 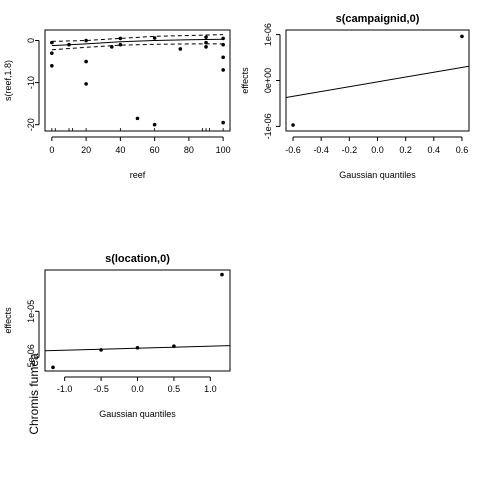 I want to click on y-tick-label: -10, so click(x=31, y=82).